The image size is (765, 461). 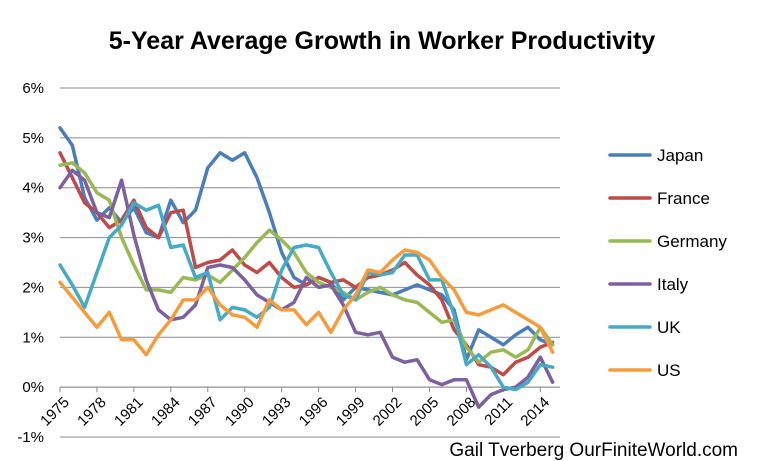 What do you see at coordinates (55, 412) in the screenshot?
I see `x-tick-label: 1975` at bounding box center [55, 412].